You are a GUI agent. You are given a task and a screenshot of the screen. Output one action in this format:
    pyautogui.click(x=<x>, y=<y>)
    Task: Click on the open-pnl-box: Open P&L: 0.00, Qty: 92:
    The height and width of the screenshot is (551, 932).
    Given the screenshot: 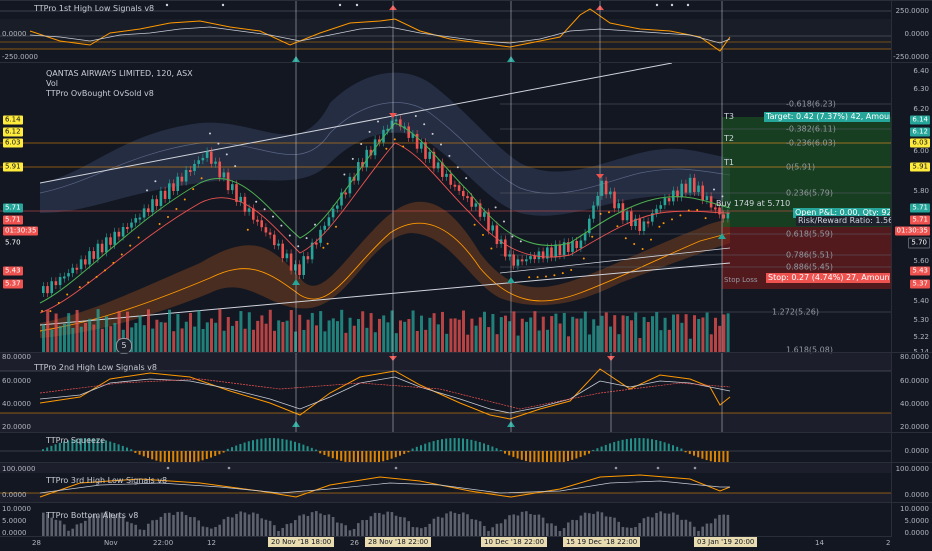 What is the action you would take?
    pyautogui.click(x=841, y=213)
    